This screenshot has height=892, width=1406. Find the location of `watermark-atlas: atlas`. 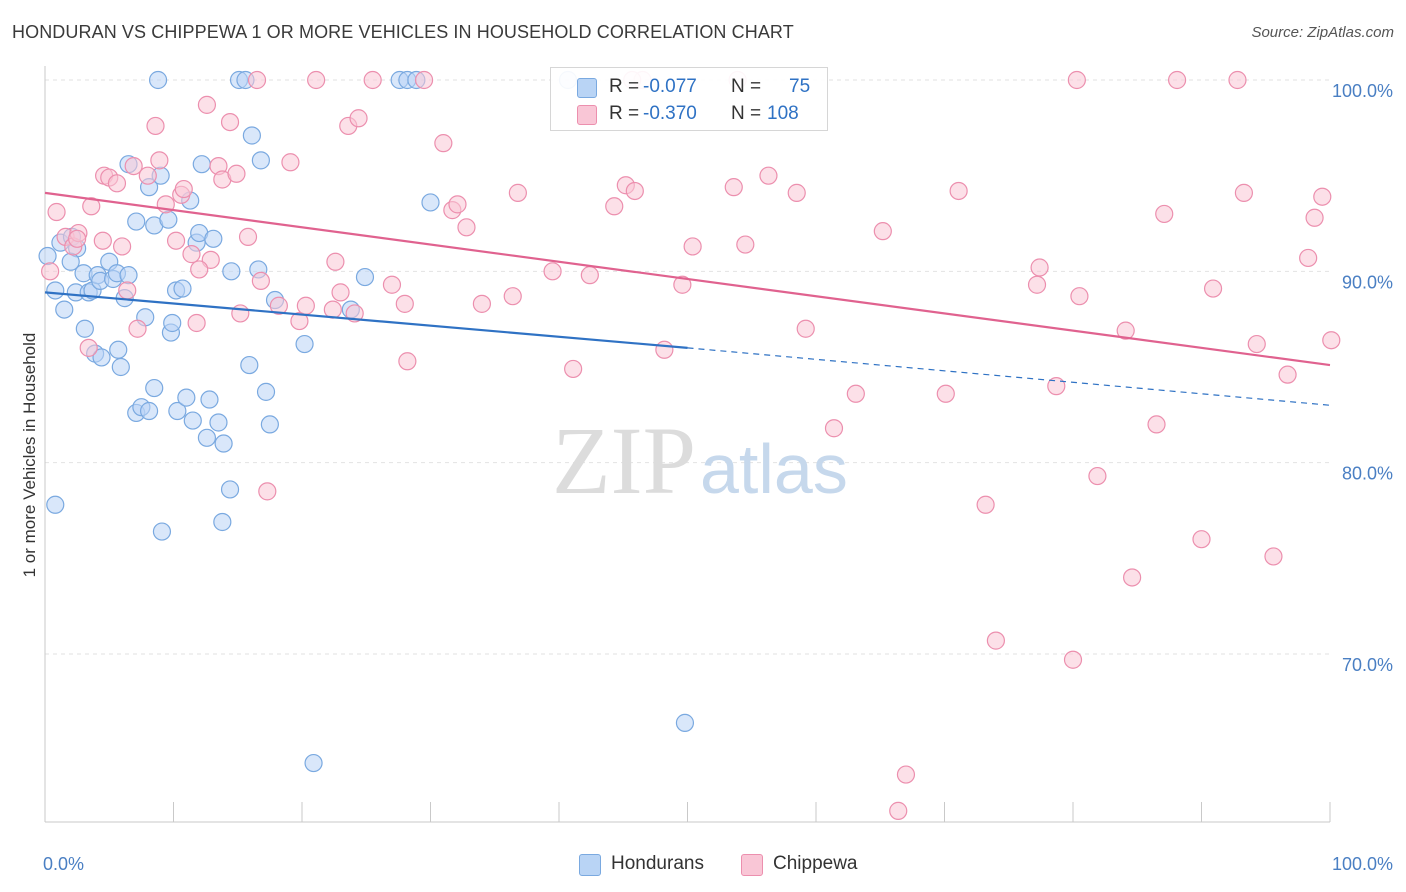

watermark-atlas: atlas is located at coordinates (774, 469).